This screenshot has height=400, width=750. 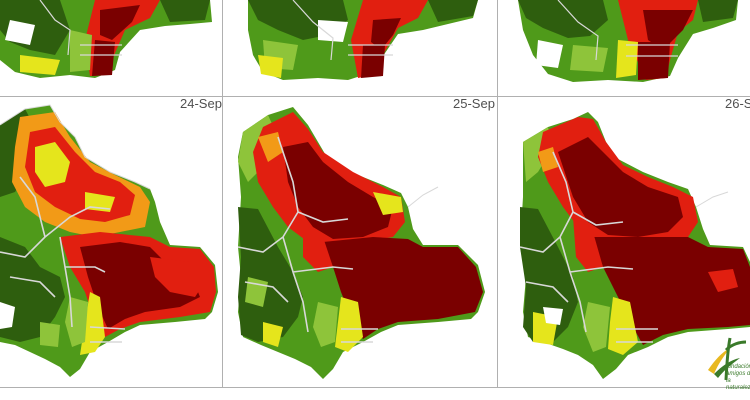 What do you see at coordinates (725, 360) in the screenshot?
I see `fan-logo-icon` at bounding box center [725, 360].